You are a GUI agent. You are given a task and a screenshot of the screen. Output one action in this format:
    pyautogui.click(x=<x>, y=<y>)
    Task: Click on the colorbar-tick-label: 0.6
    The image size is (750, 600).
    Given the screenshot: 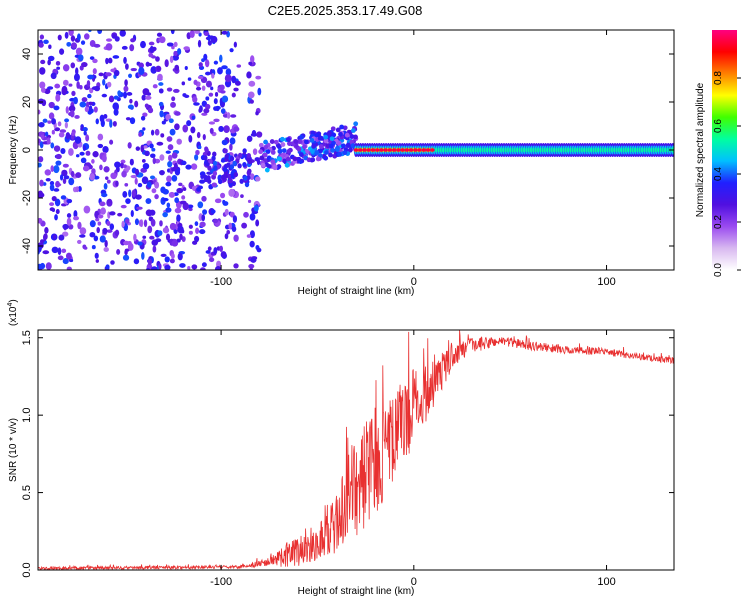 What is the action you would take?
    pyautogui.click(x=718, y=126)
    